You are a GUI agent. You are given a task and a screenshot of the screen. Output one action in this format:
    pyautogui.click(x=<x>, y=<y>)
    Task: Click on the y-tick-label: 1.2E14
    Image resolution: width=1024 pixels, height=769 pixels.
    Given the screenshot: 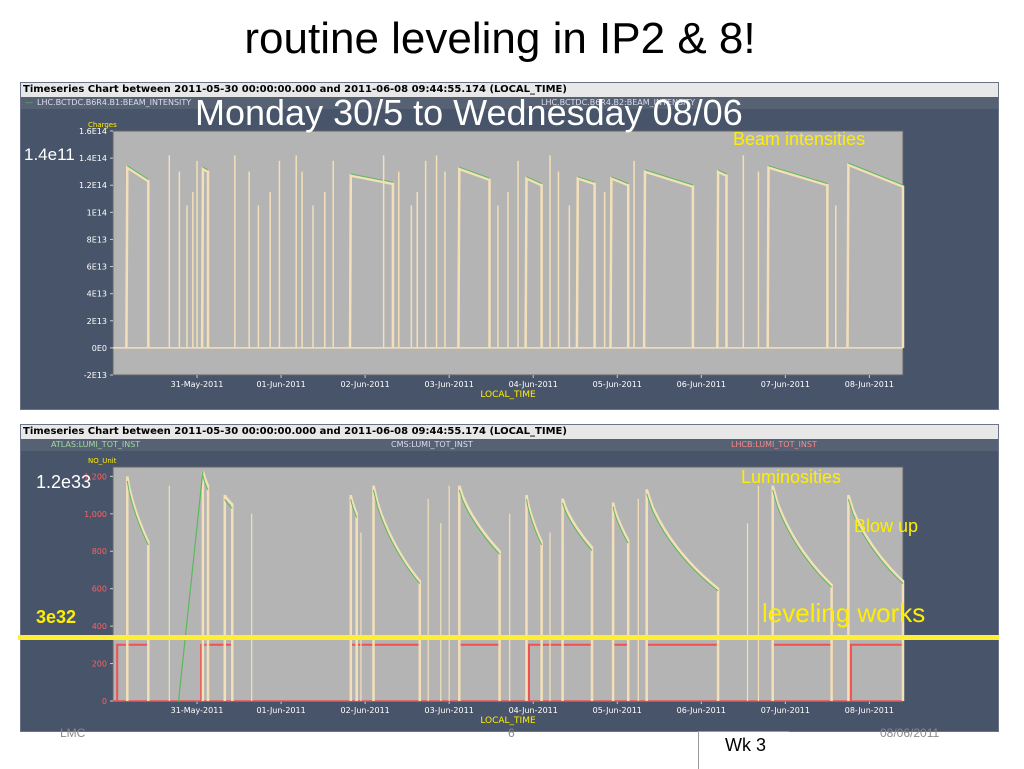 What is the action you would take?
    pyautogui.click(x=93, y=185)
    